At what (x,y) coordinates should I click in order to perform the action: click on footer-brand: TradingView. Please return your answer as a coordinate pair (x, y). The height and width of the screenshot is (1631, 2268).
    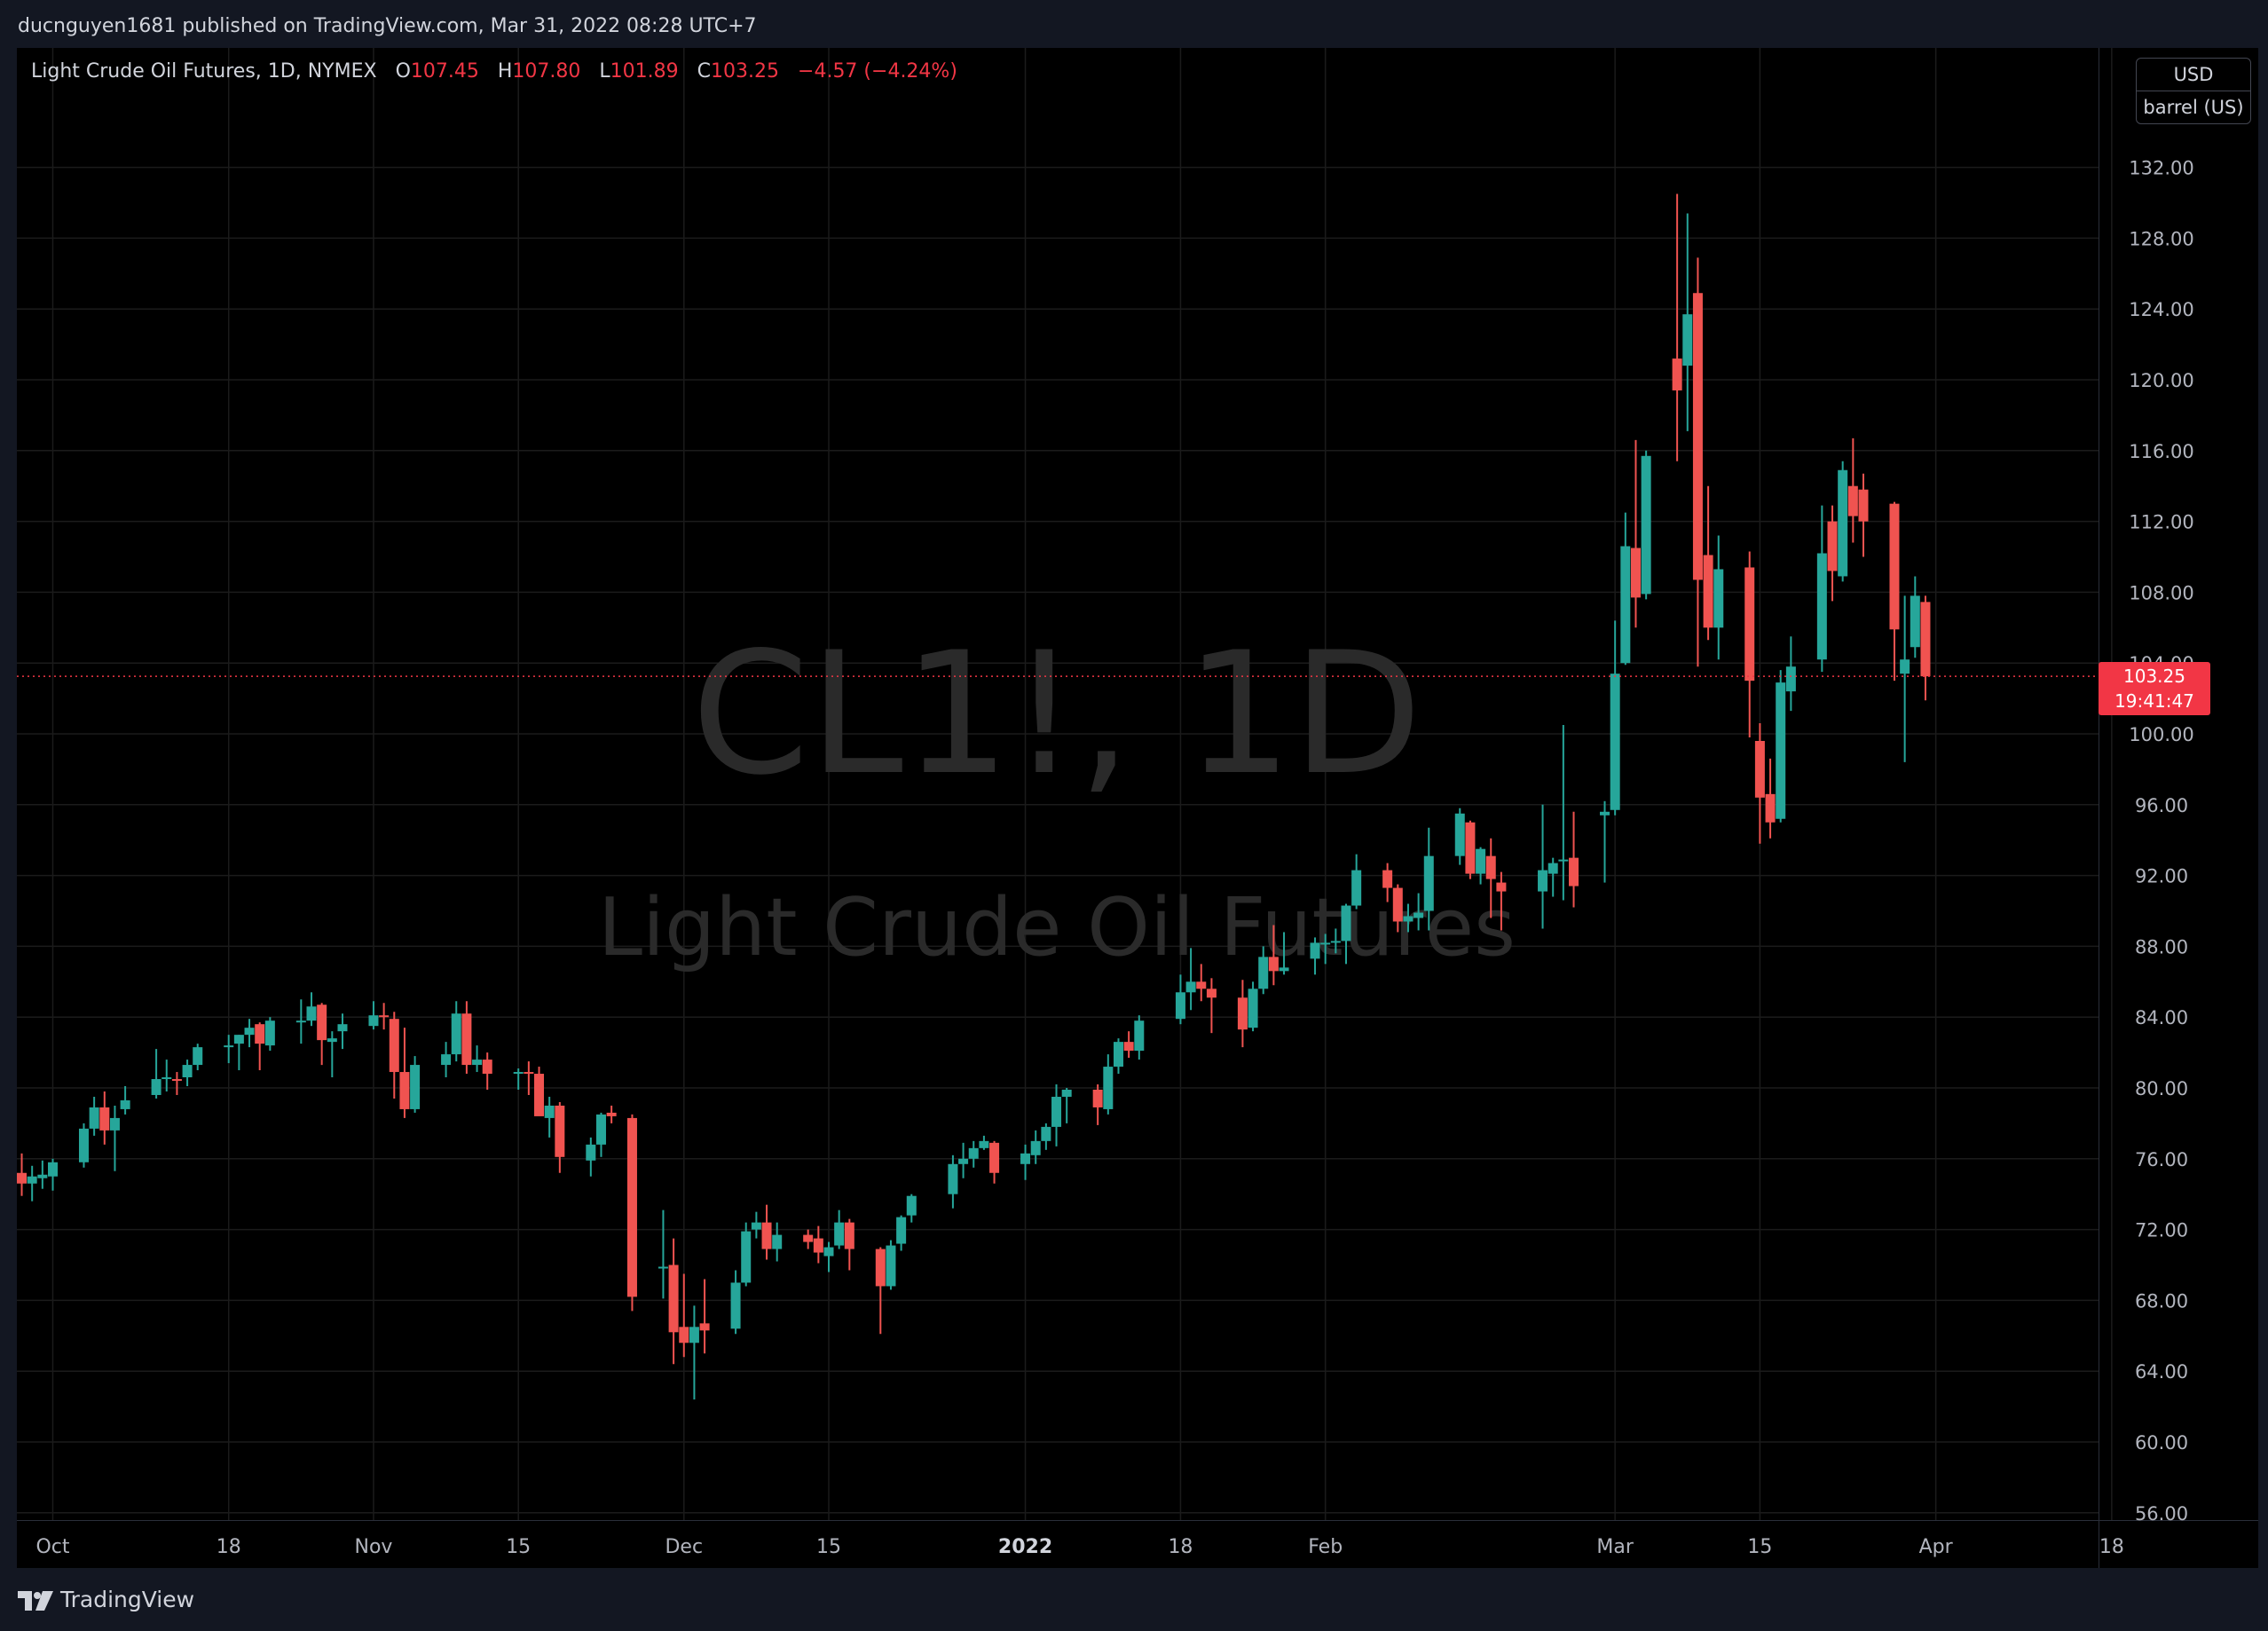
    Looking at the image, I should click on (106, 1600).